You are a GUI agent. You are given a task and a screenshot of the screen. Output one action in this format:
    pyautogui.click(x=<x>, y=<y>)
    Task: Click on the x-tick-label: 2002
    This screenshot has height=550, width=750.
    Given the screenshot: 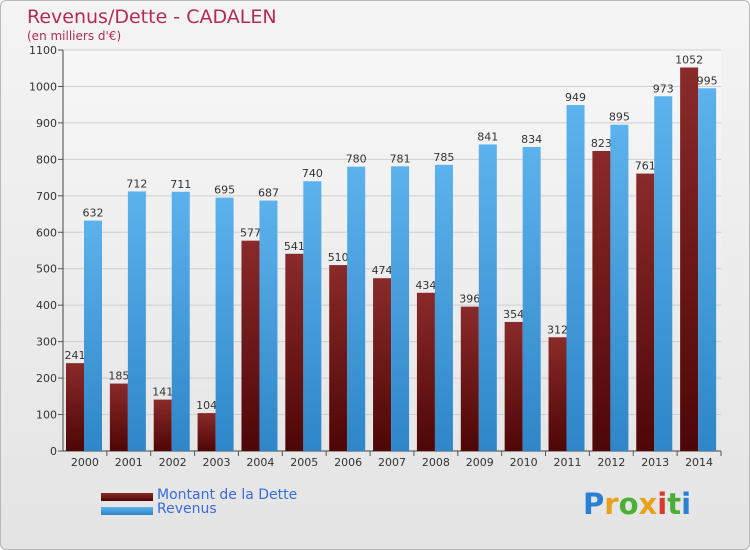 What is the action you would take?
    pyautogui.click(x=173, y=462)
    